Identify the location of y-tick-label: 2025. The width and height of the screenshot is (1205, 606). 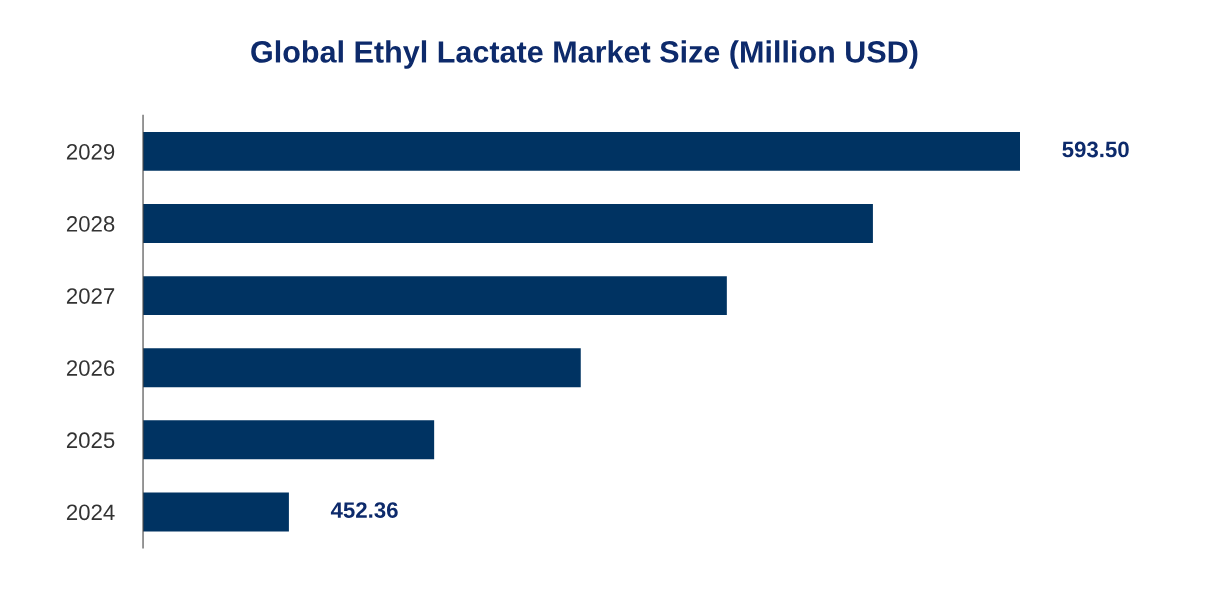
(90, 440).